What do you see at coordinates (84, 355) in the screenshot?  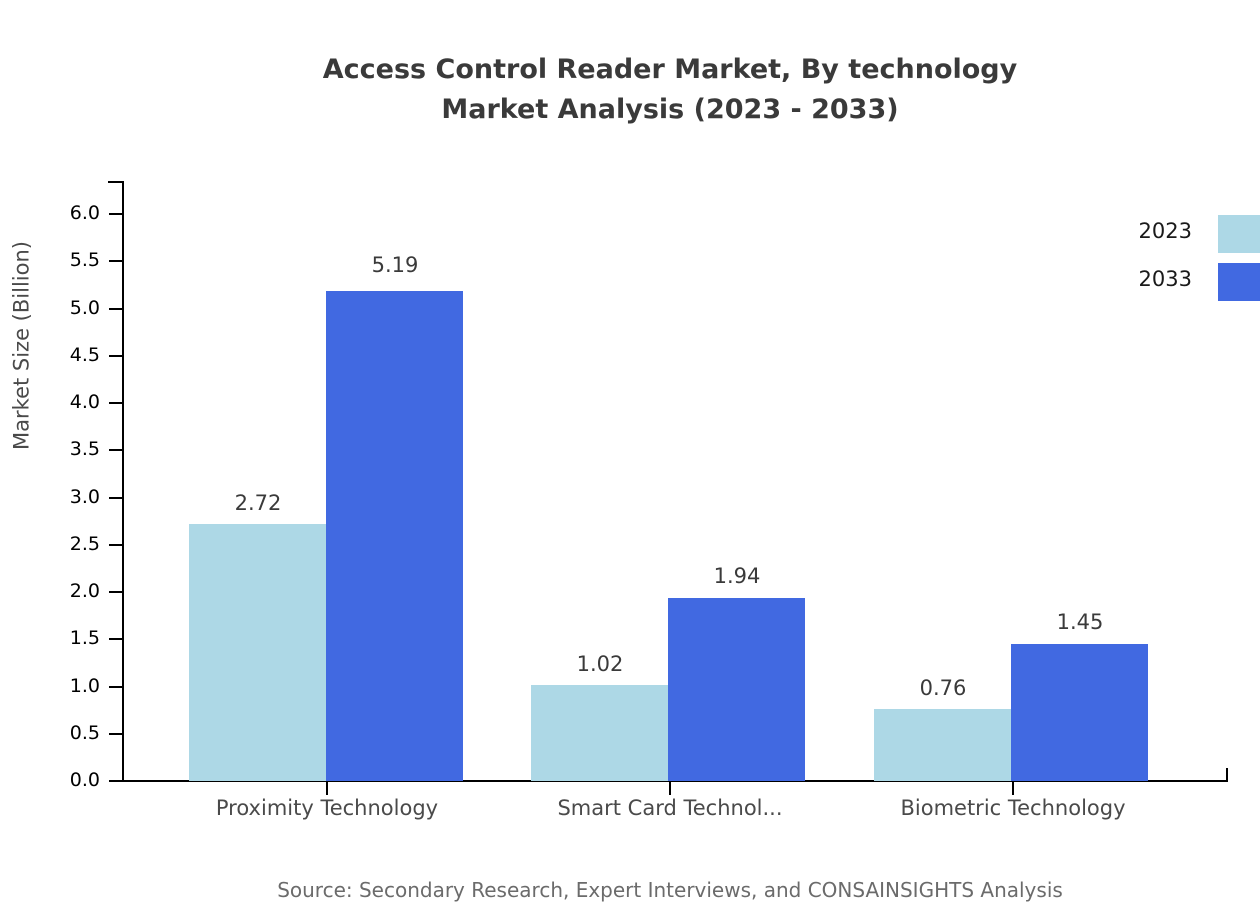 I see `y-tick-label: 4.5` at bounding box center [84, 355].